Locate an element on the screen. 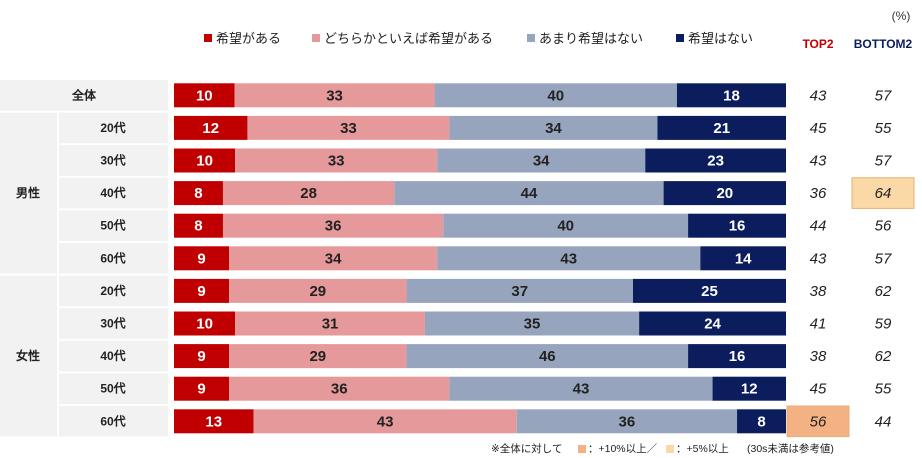 This screenshot has width=922, height=458. unit-label: (%) is located at coordinates (901, 16).